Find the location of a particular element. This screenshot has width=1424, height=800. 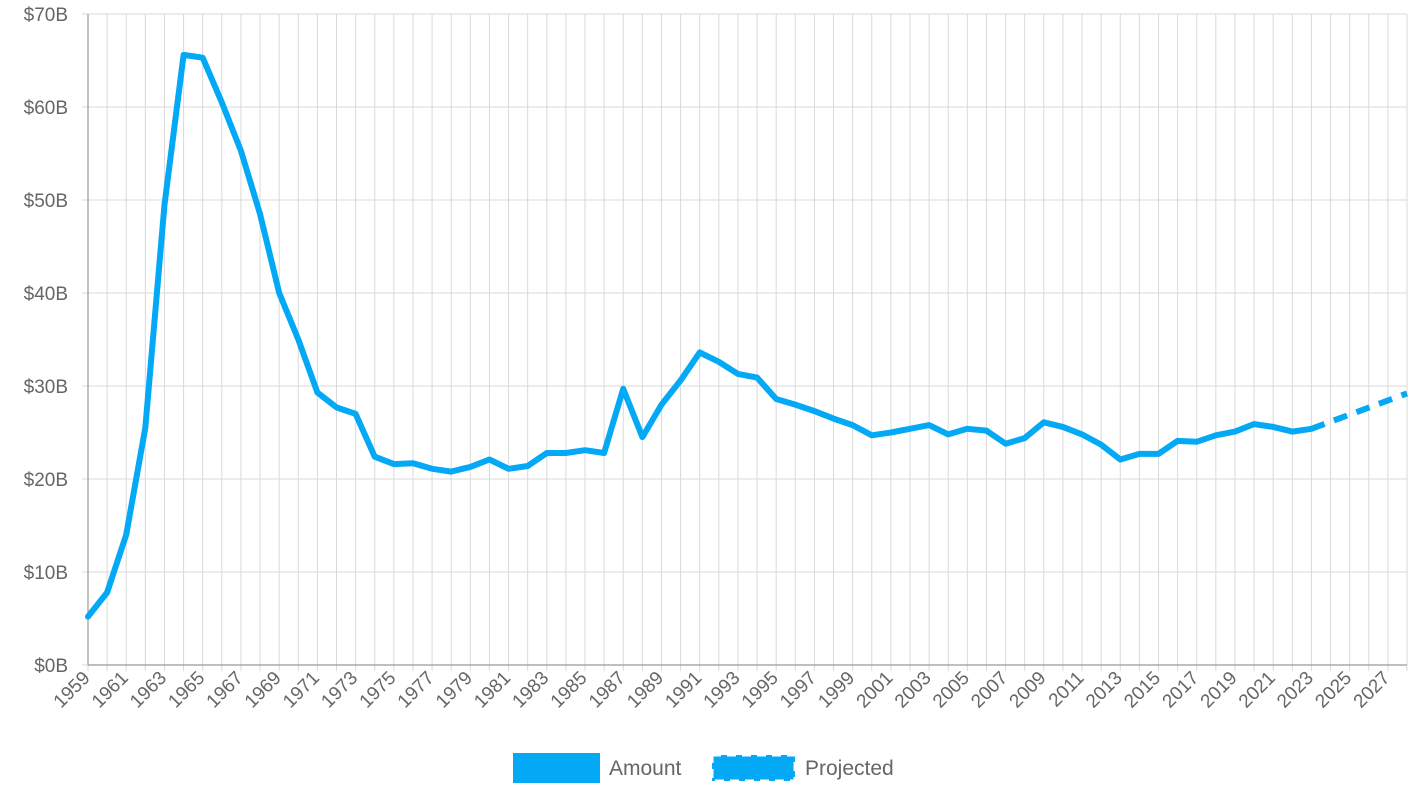

y-tick-label: $70B is located at coordinates (46, 15).